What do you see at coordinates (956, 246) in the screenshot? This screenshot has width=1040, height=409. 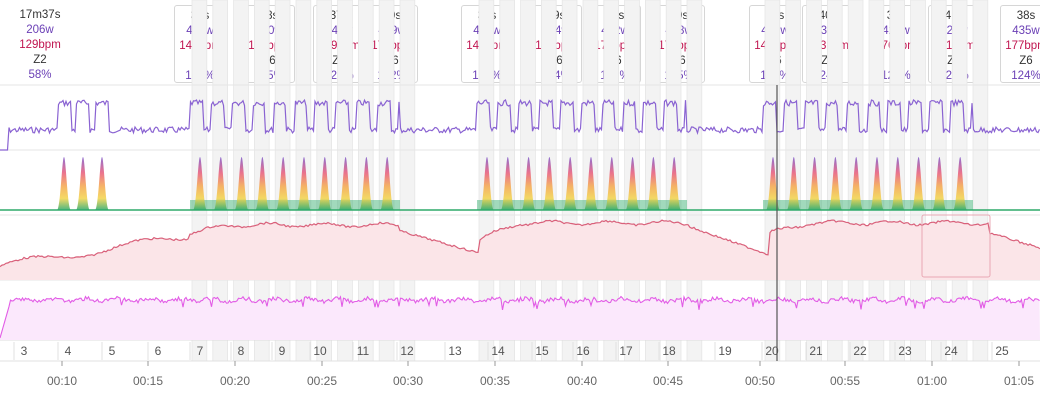 I see `hover-highlight` at bounding box center [956, 246].